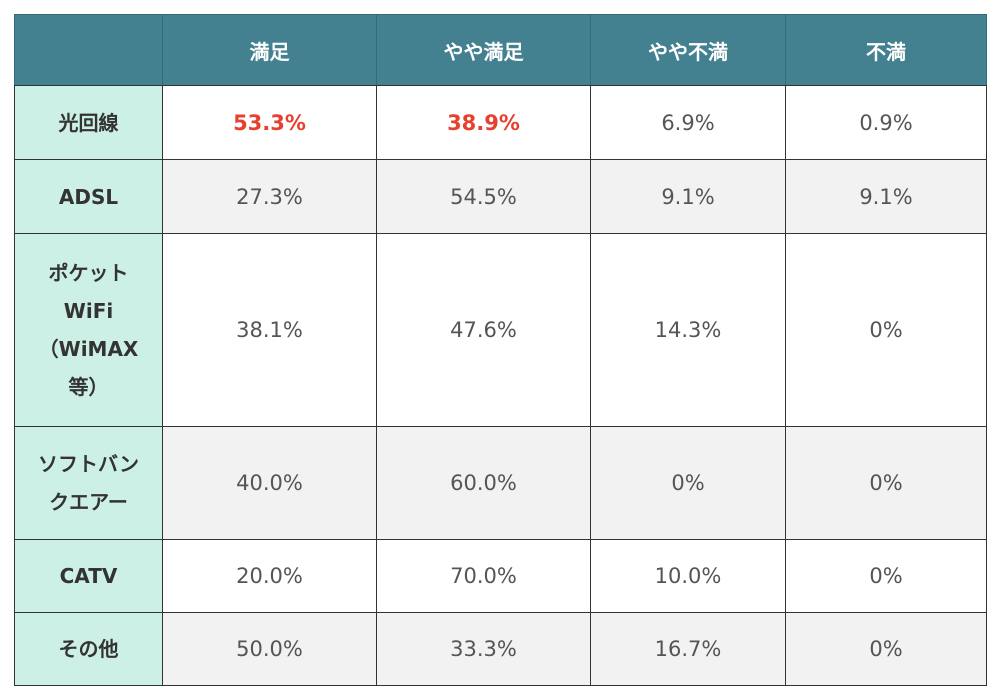 The height and width of the screenshot is (695, 1000). What do you see at coordinates (88, 330) in the screenshot?
I see `row-label: ポケット WiFi （WiMAX 等）` at bounding box center [88, 330].